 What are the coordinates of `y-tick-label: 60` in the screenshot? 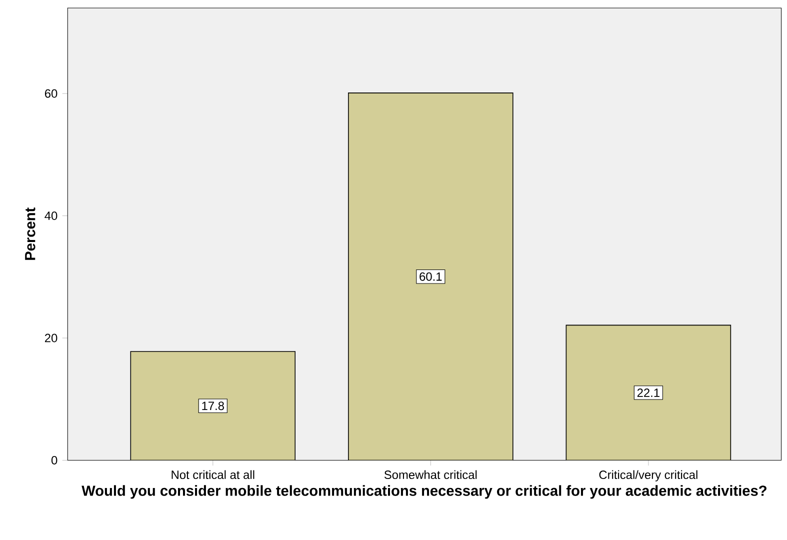 It's located at (51, 93).